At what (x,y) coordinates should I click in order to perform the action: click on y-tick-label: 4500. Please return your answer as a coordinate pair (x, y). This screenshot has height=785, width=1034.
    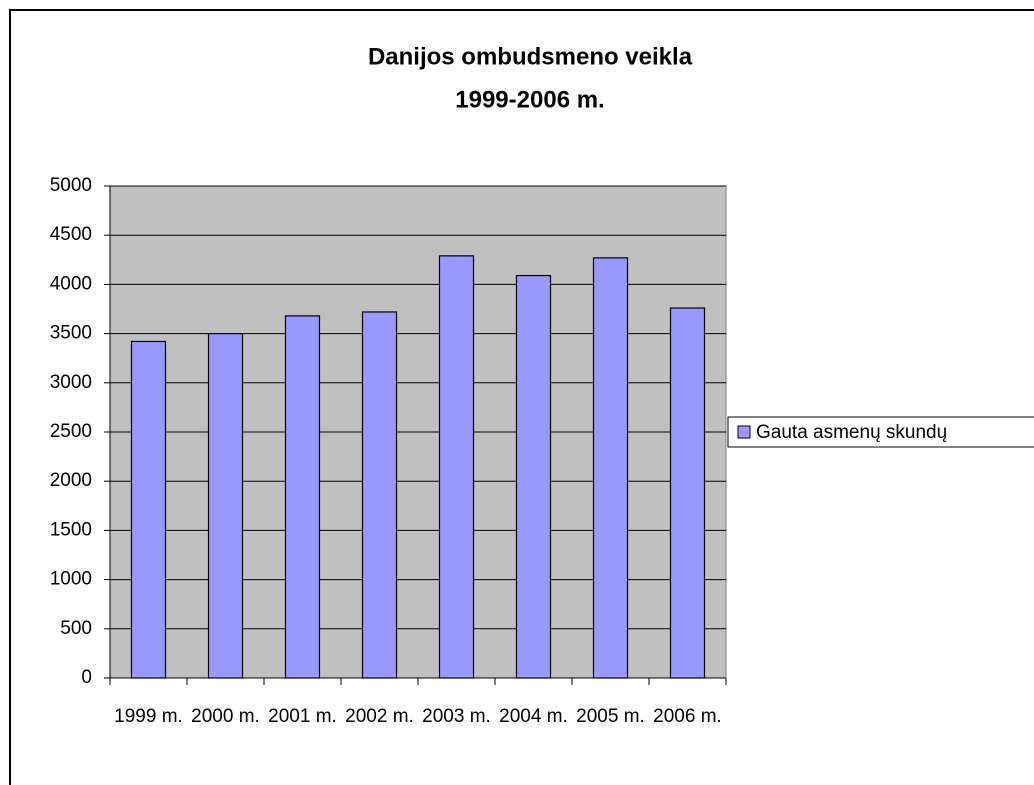
    Looking at the image, I should click on (71, 234).